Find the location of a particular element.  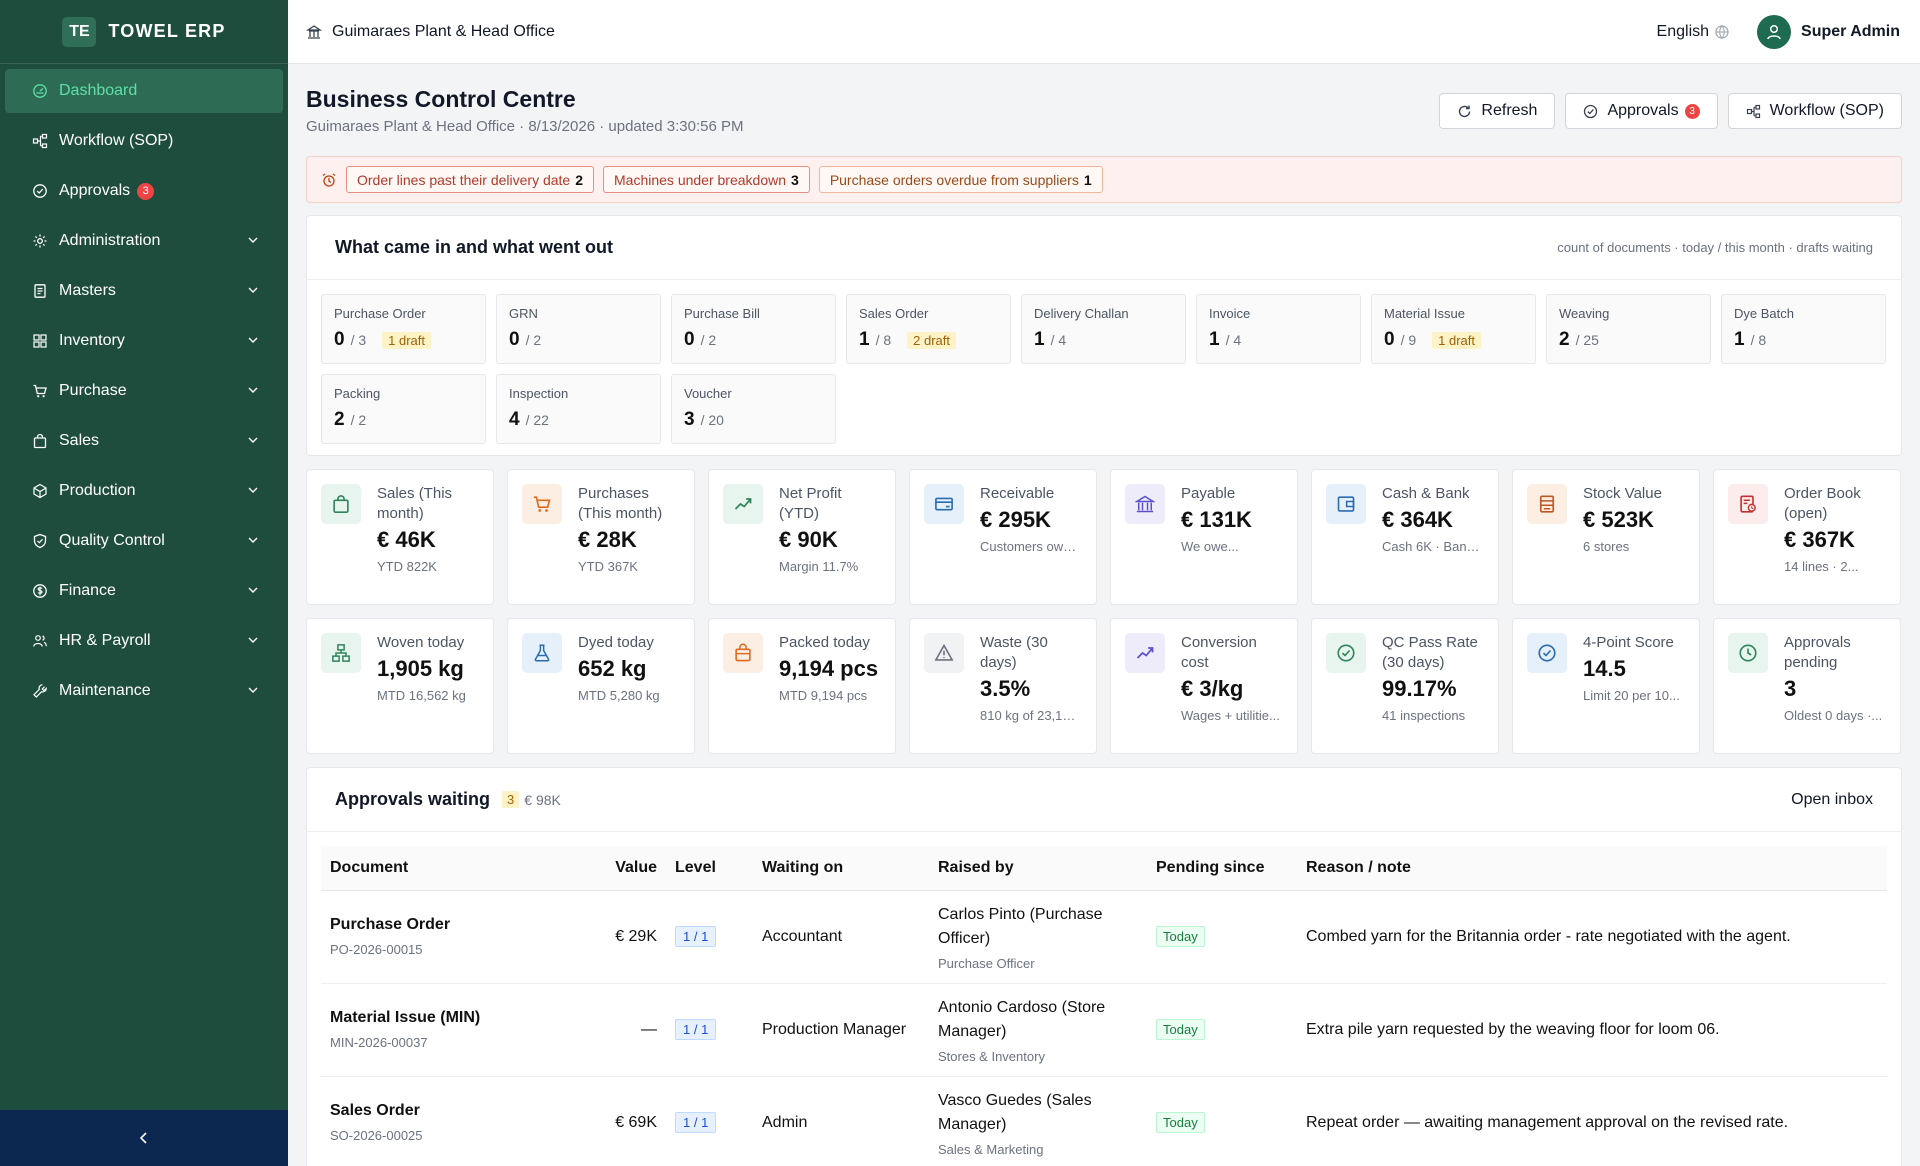

alert-chip: Order lines past their delivery date 2 is located at coordinates (470, 179).